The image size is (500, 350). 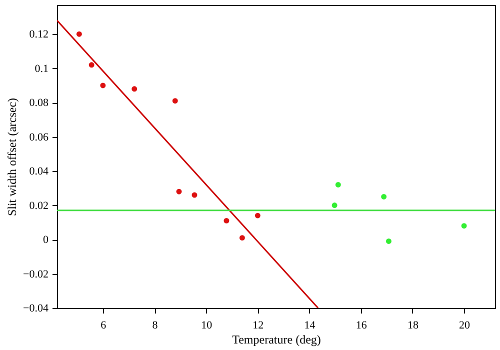 I want to click on x-tick-label: 8, so click(x=155, y=326).